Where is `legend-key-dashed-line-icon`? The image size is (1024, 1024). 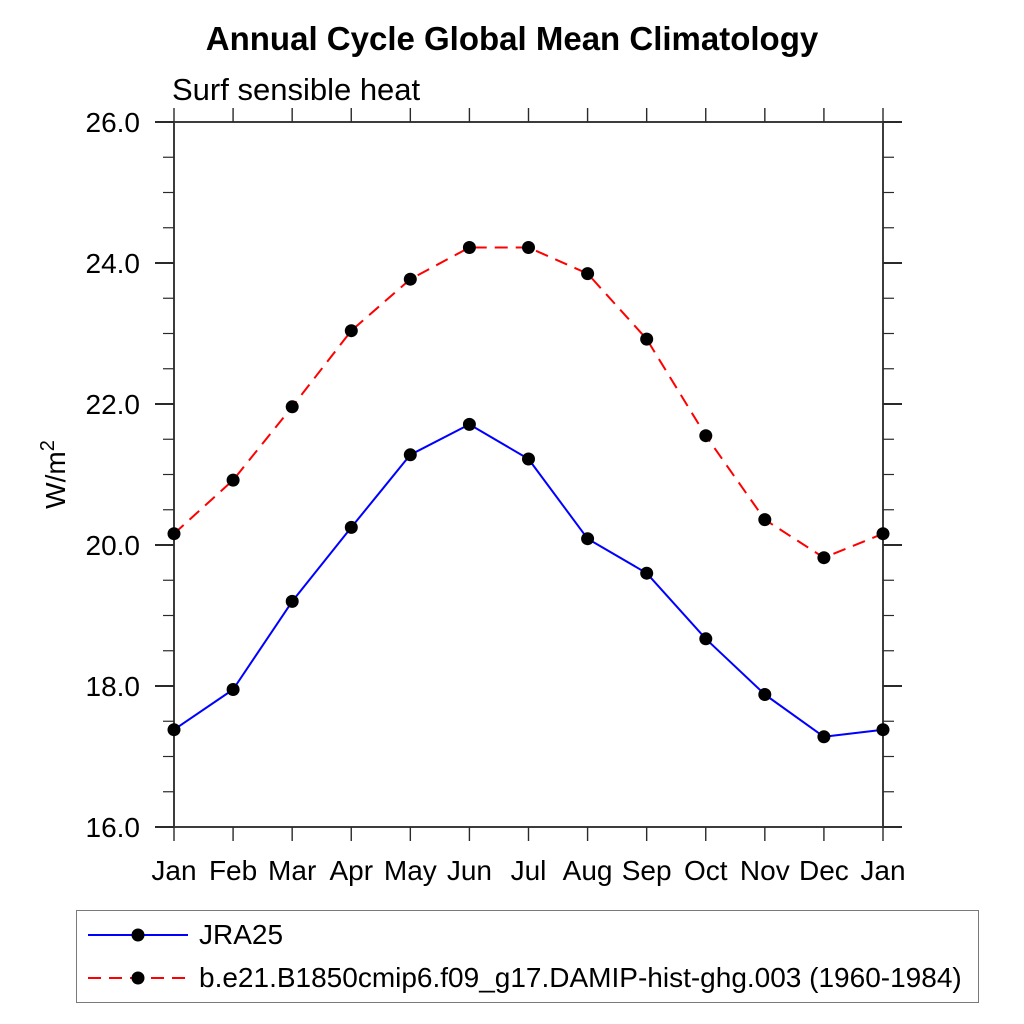 legend-key-dashed-line-icon is located at coordinates (138, 978).